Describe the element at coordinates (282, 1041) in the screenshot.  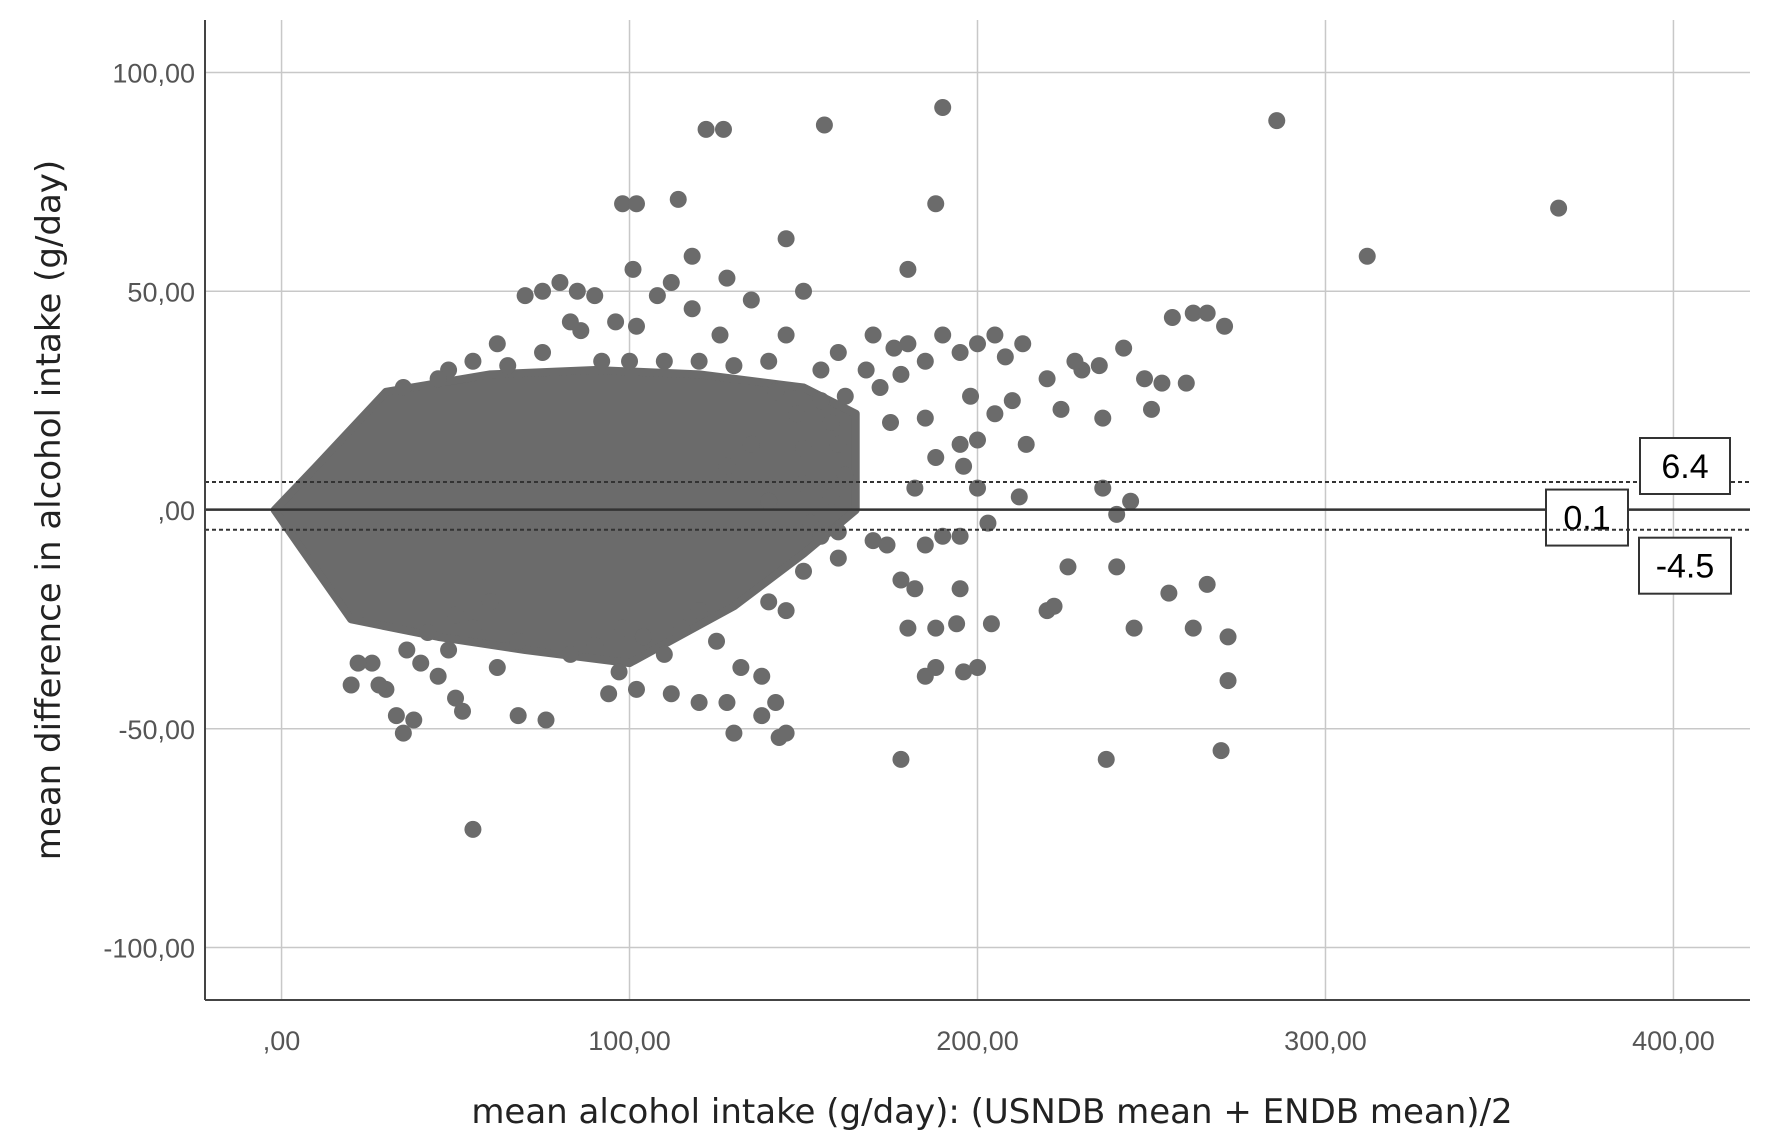
I see `x-tick-label: ,00` at that location.